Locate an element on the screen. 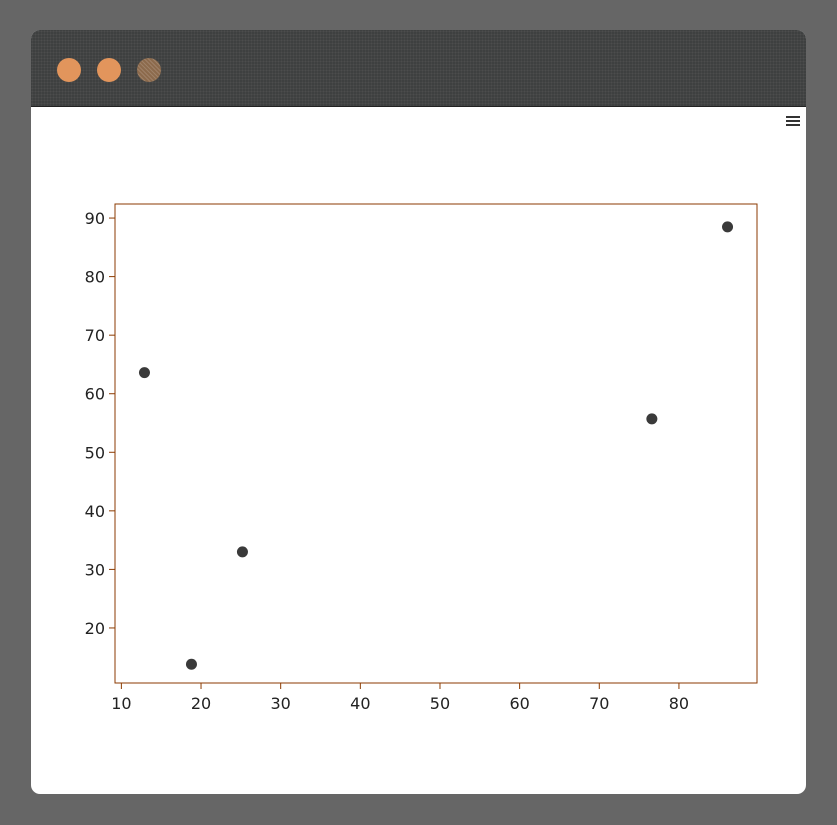 The image size is (837, 825). y-tick-label: 20 is located at coordinates (95, 628).